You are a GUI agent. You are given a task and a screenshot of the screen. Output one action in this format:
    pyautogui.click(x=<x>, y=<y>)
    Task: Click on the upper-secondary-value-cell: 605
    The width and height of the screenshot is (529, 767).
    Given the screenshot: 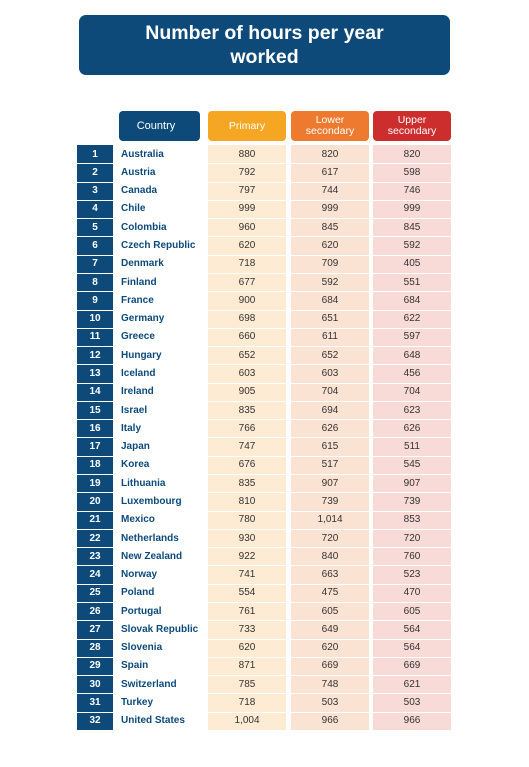 What is the action you would take?
    pyautogui.click(x=412, y=611)
    